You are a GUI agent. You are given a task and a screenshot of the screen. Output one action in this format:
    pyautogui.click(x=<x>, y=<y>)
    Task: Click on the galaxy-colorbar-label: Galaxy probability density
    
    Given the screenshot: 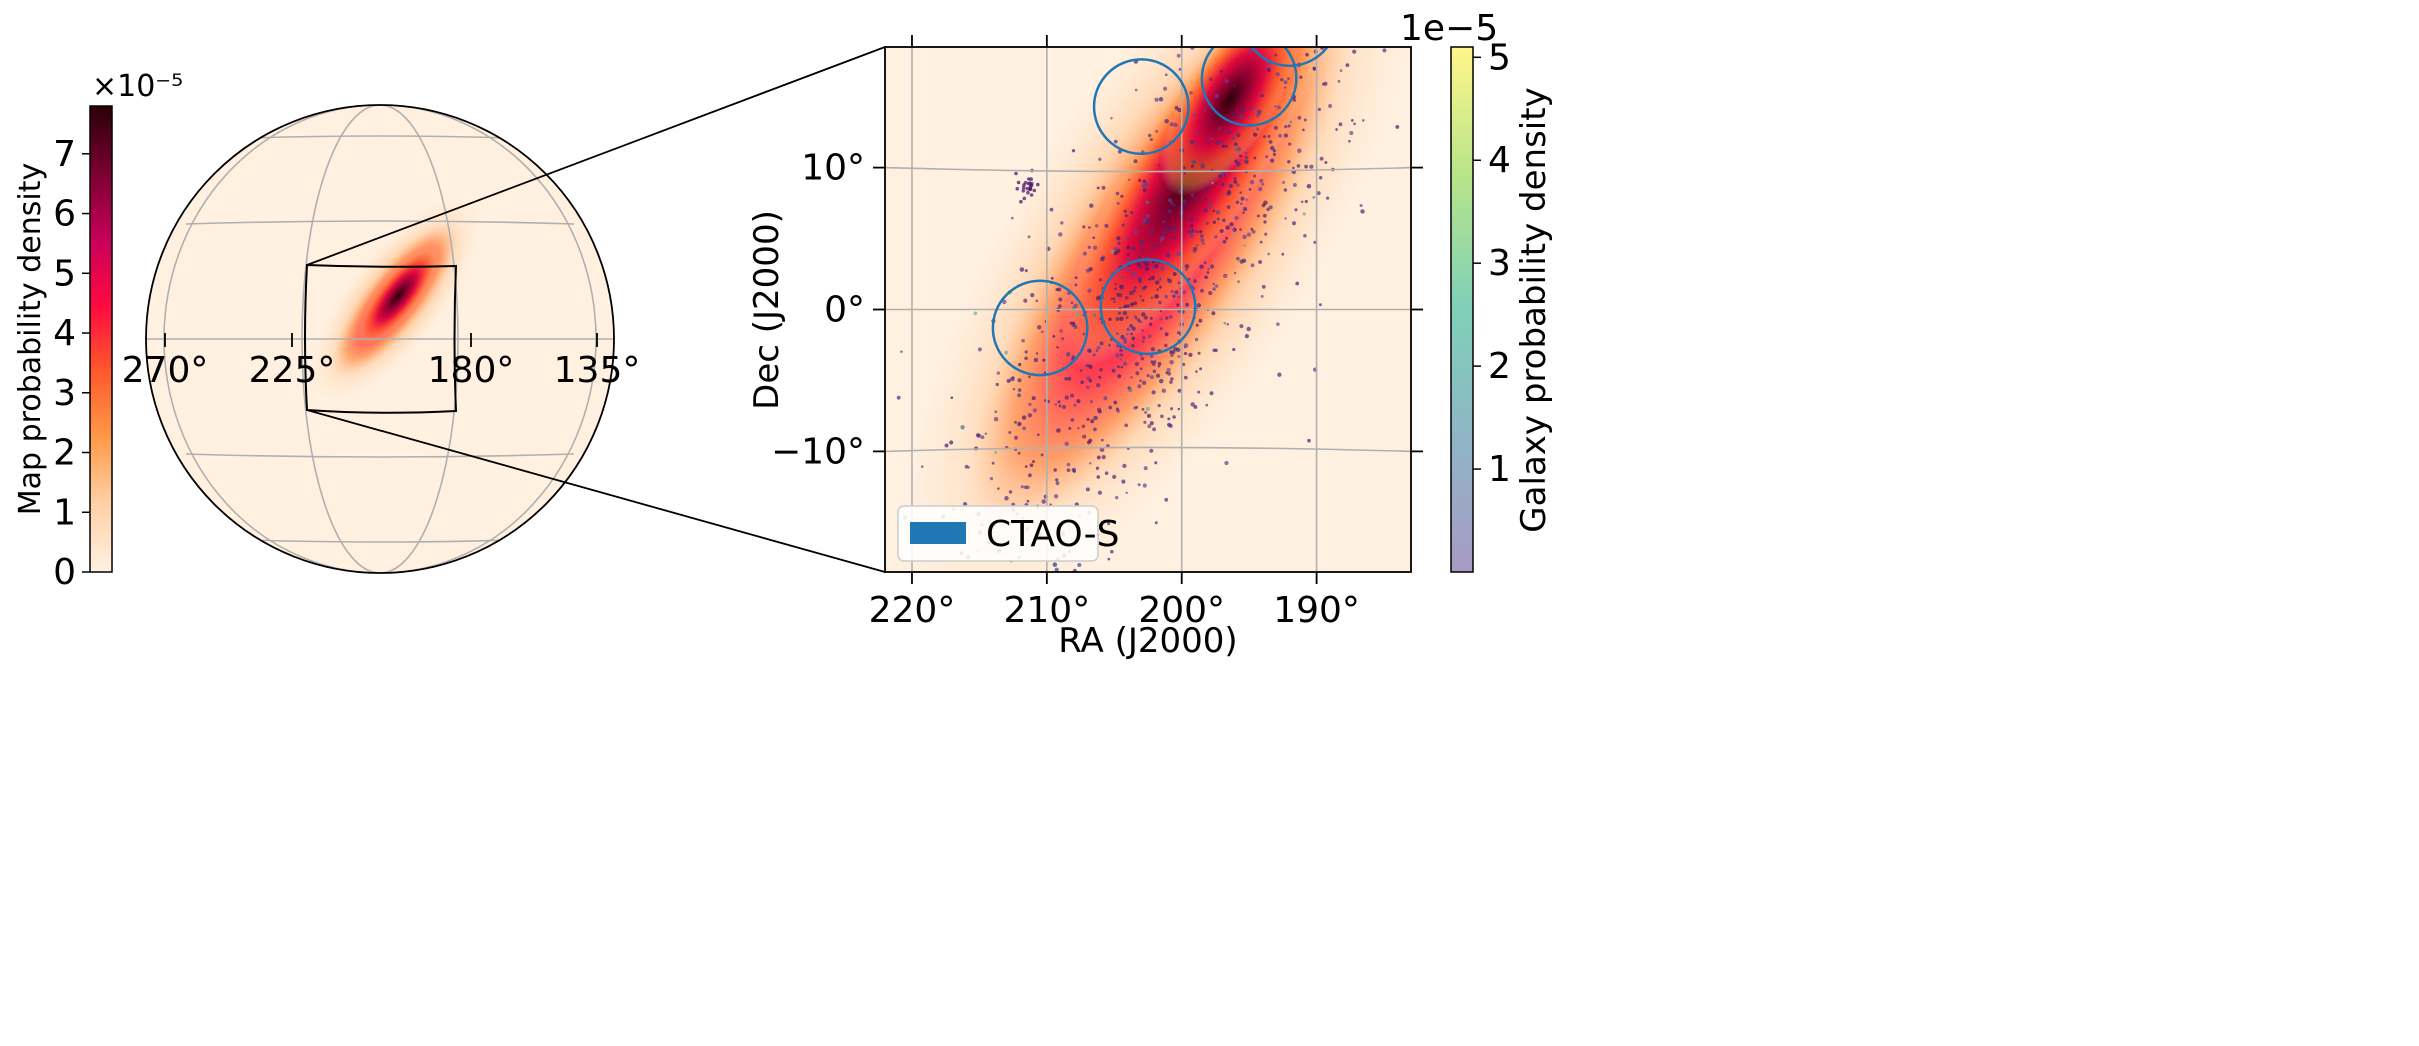 What is the action you would take?
    pyautogui.click(x=1534, y=309)
    